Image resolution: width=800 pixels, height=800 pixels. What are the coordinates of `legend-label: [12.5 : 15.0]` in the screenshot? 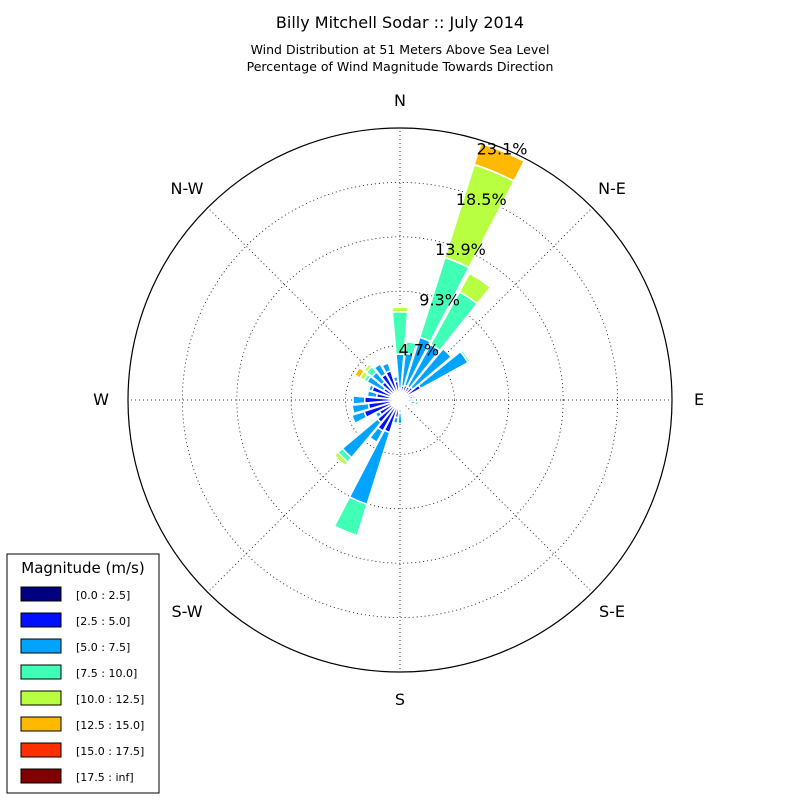 It's located at (110, 725).